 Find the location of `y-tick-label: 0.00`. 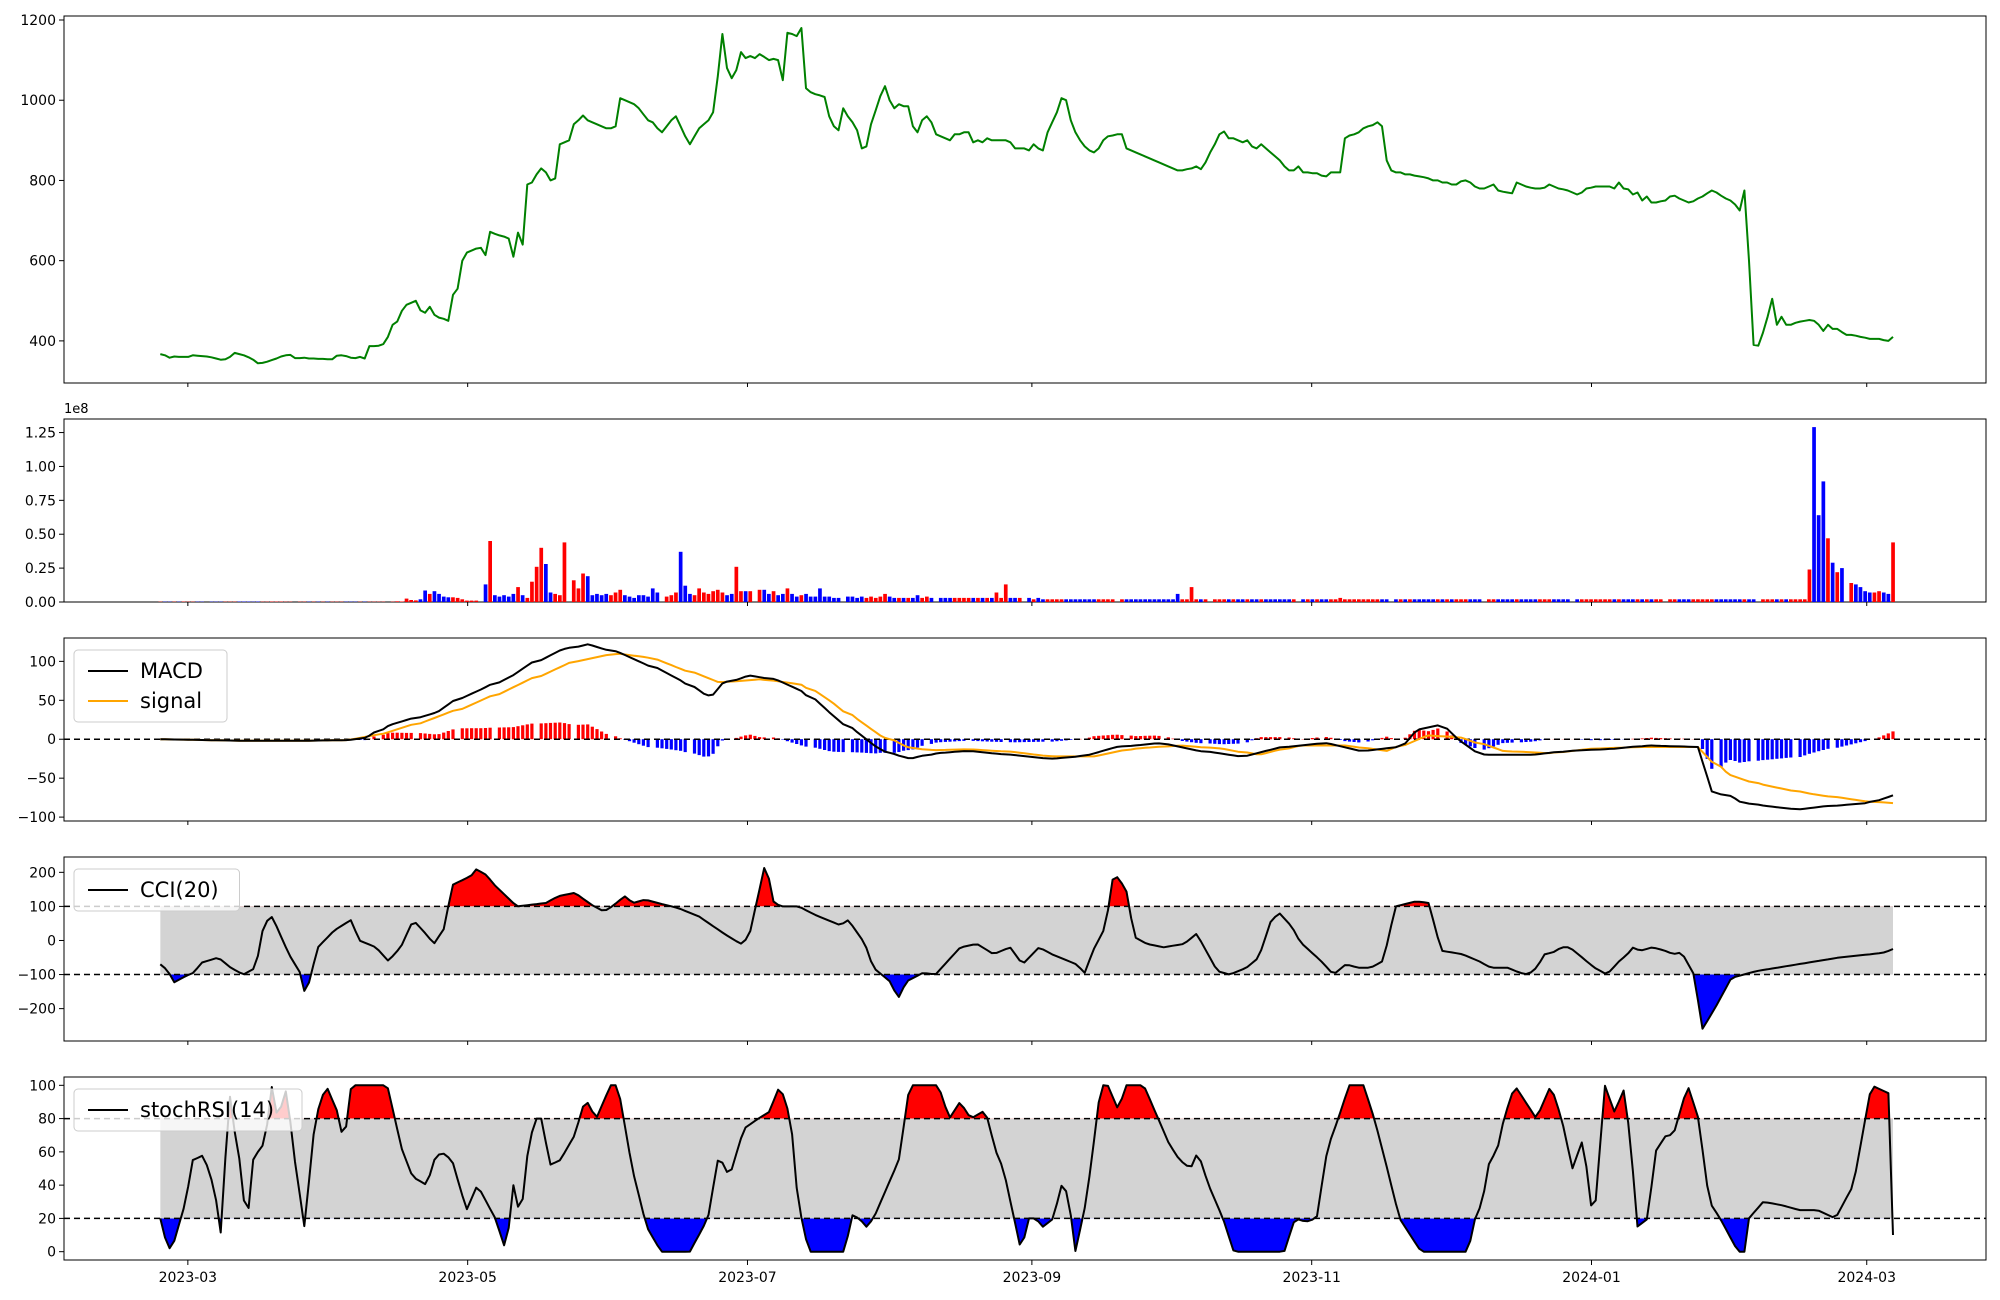

y-tick-label: 0.00 is located at coordinates (40, 603).